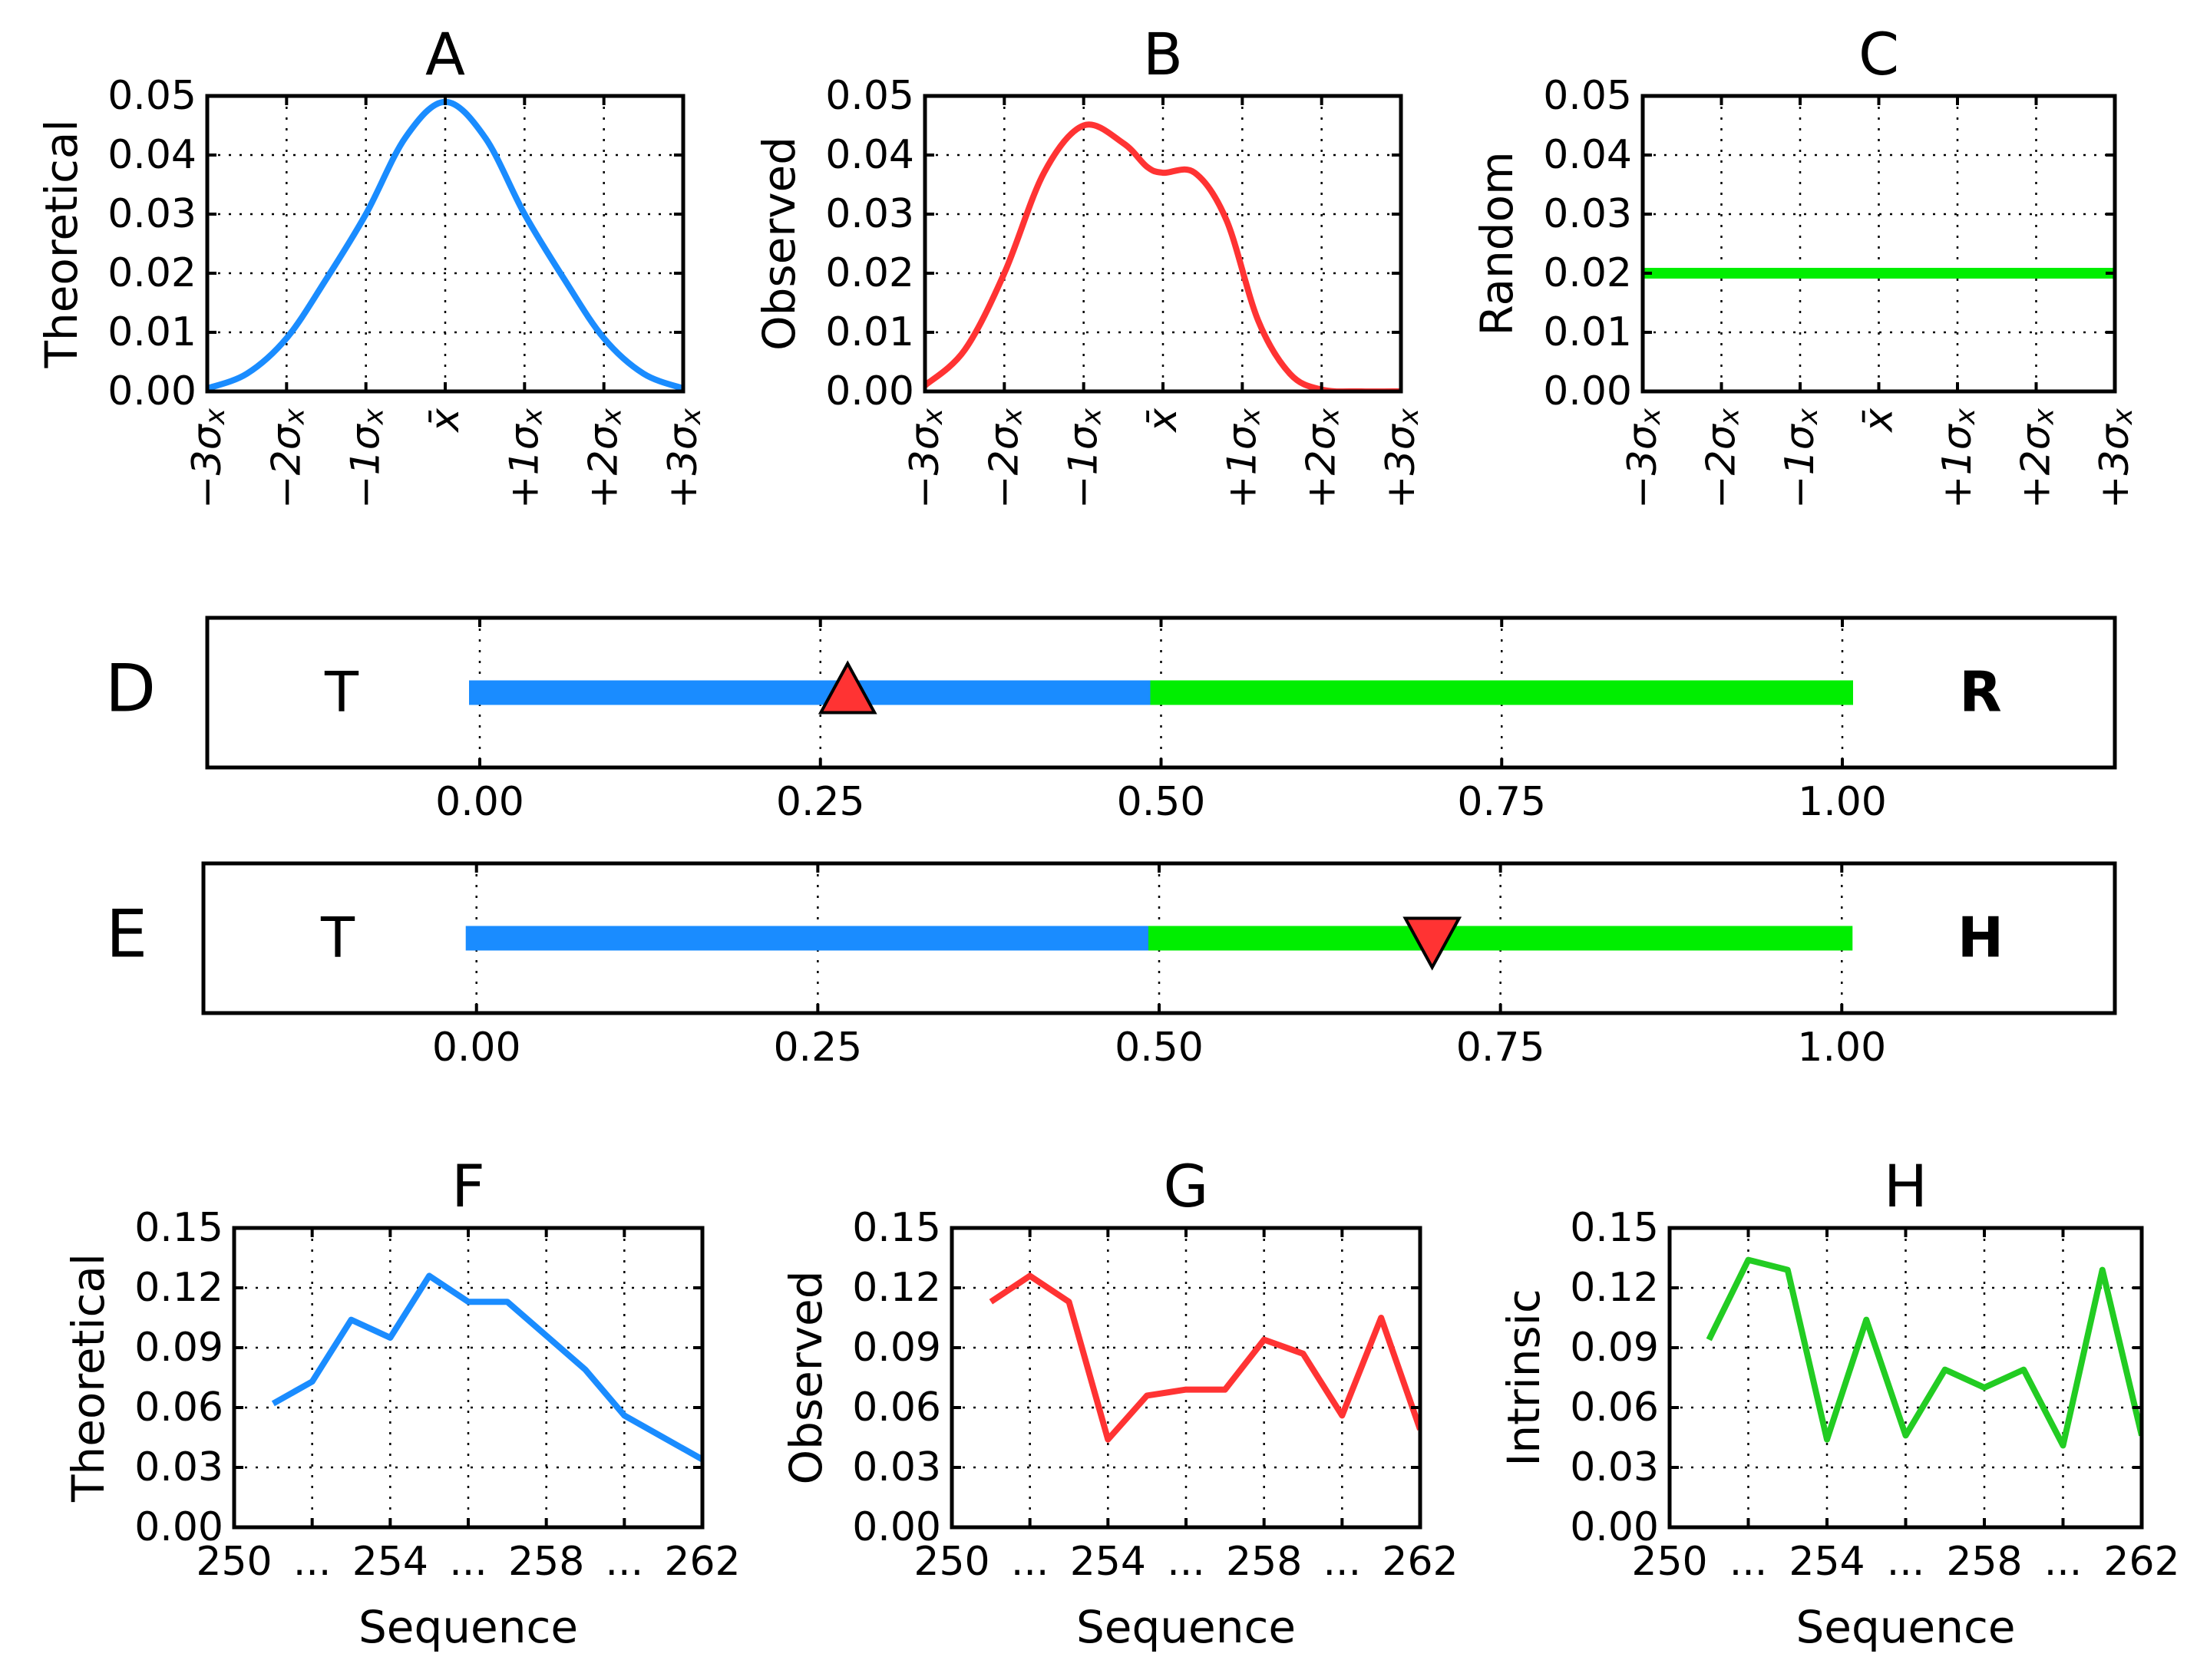  What do you see at coordinates (130, 689) in the screenshot?
I see `panel-letter: D` at bounding box center [130, 689].